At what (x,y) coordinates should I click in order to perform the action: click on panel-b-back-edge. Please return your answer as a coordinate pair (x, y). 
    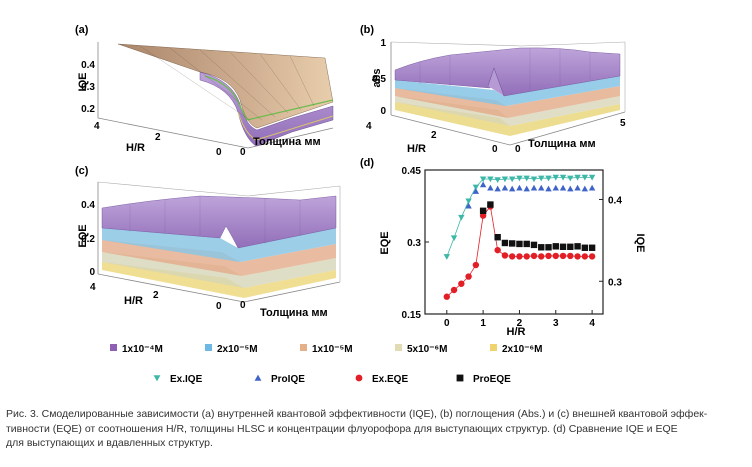
    Looking at the image, I should click on (573, 44).